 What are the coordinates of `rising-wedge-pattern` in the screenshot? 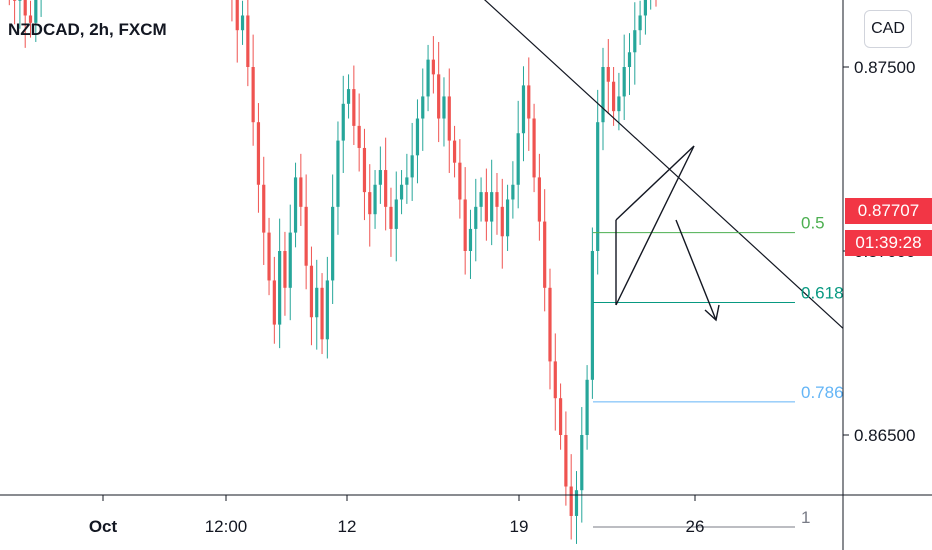 It's located at (655, 225).